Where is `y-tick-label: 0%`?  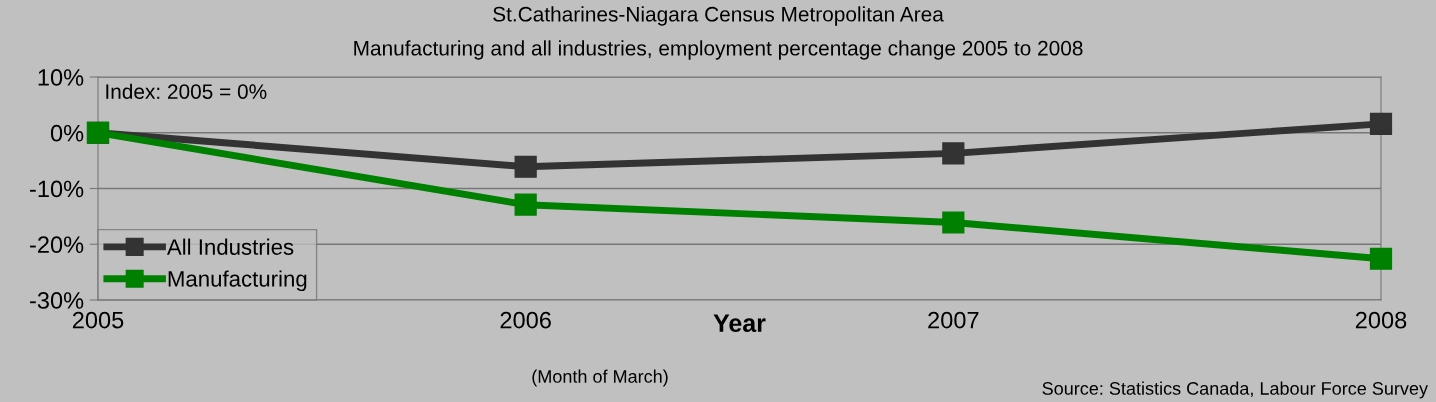 y-tick-label: 0% is located at coordinates (67, 133).